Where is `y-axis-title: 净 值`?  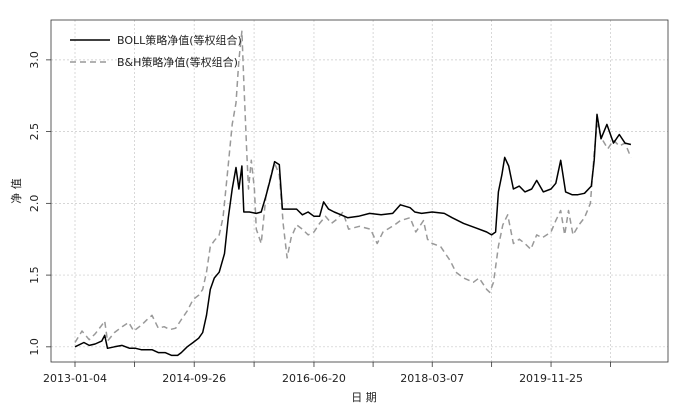 y-axis-title: 净 值 is located at coordinates (16, 191).